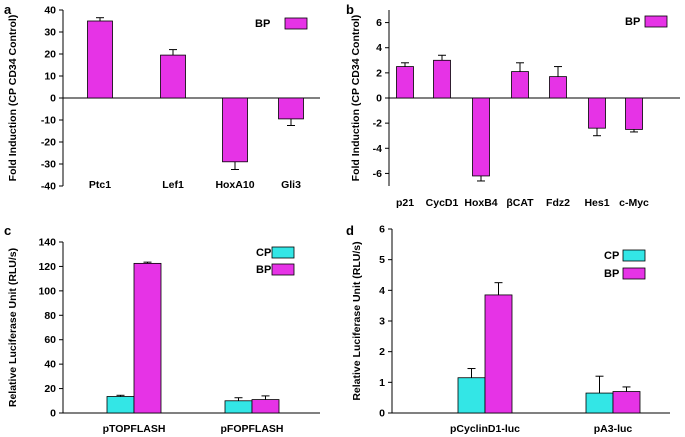  I want to click on y-tick-label-c-0: 140, so click(47, 243).